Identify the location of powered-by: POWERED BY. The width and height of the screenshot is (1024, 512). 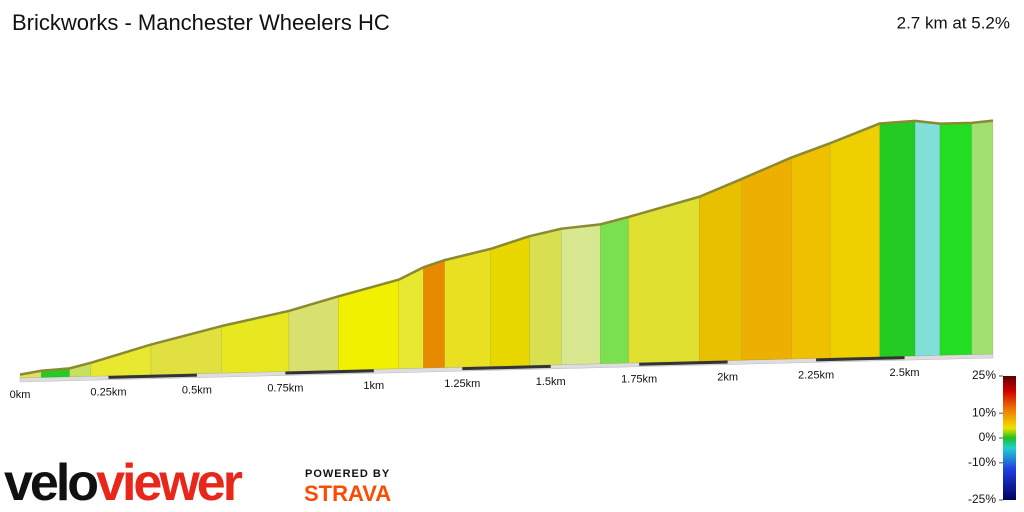
(347, 474).